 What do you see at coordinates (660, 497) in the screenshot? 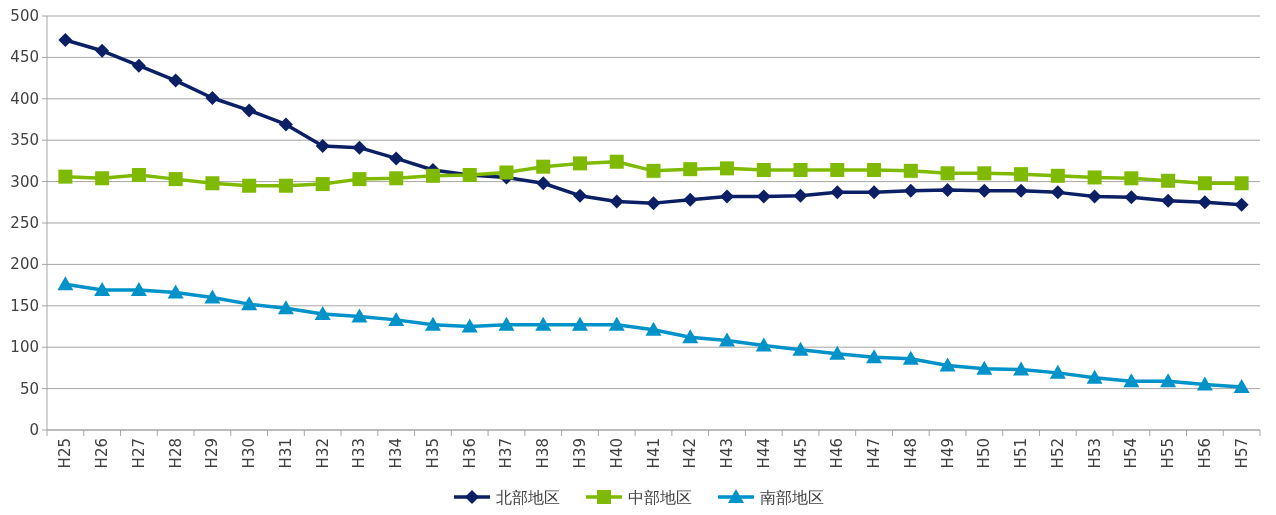
I see `legend-label: 中部地区` at bounding box center [660, 497].